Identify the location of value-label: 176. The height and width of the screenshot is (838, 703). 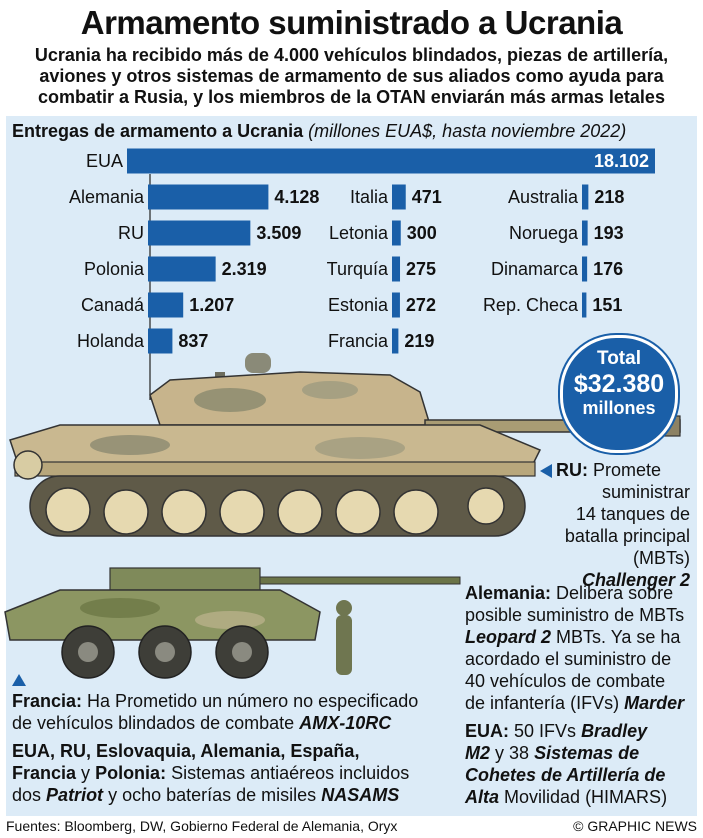
(608, 269).